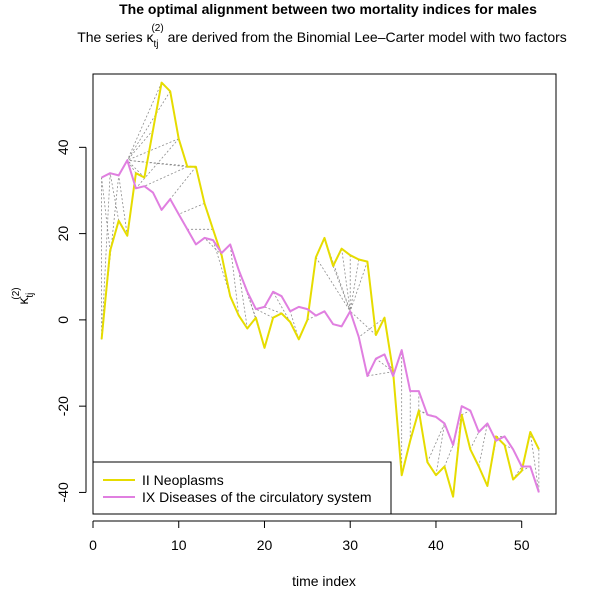 The image size is (612, 612). Describe the element at coordinates (63, 320) in the screenshot. I see `y-tick-label-2: 0` at that location.